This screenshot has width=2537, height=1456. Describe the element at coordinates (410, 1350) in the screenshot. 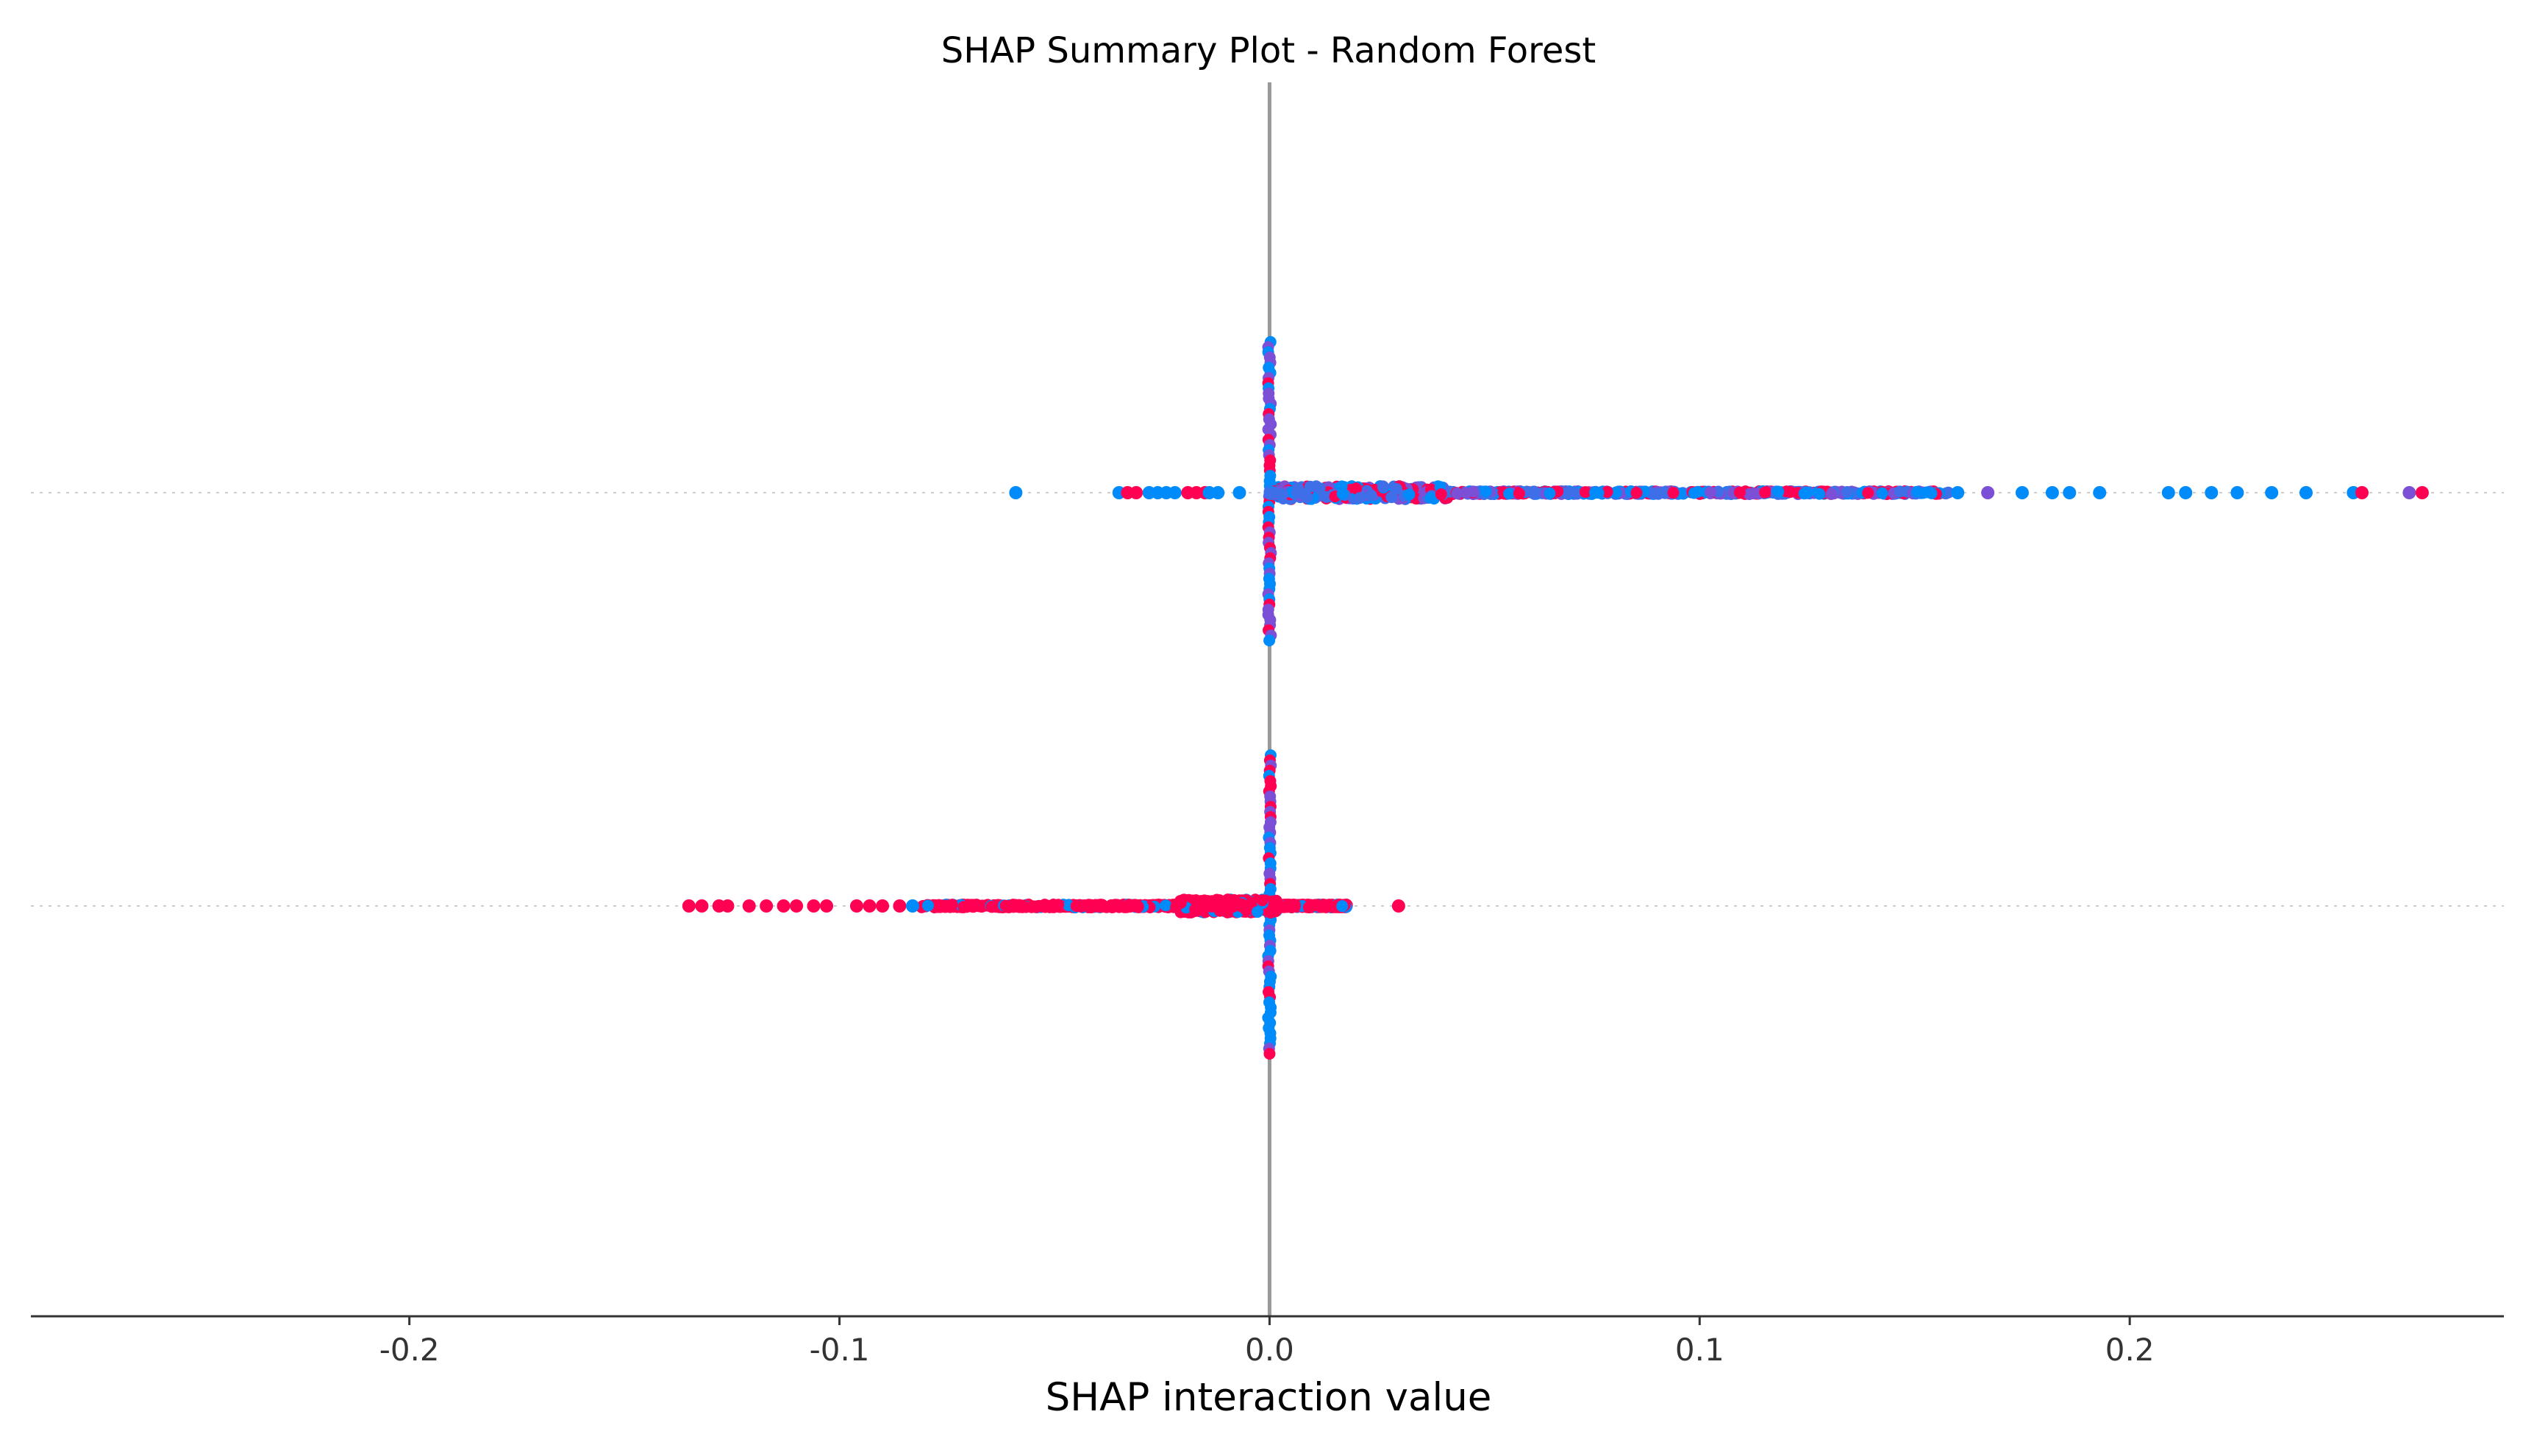

I see `x-tick-label: -0.2` at that location.